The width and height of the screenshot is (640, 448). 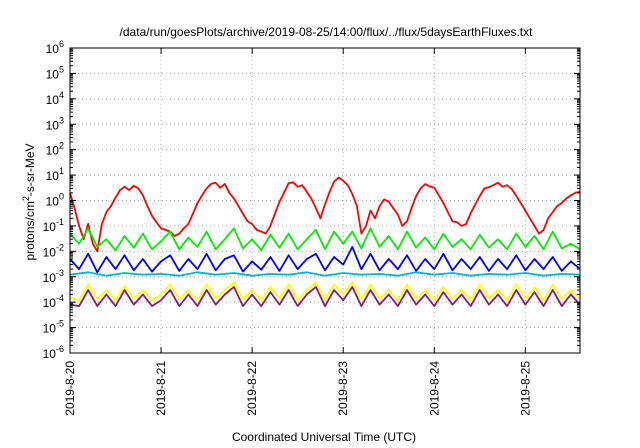 I want to click on y-tick-label: 10⁻³, so click(x=53, y=276).